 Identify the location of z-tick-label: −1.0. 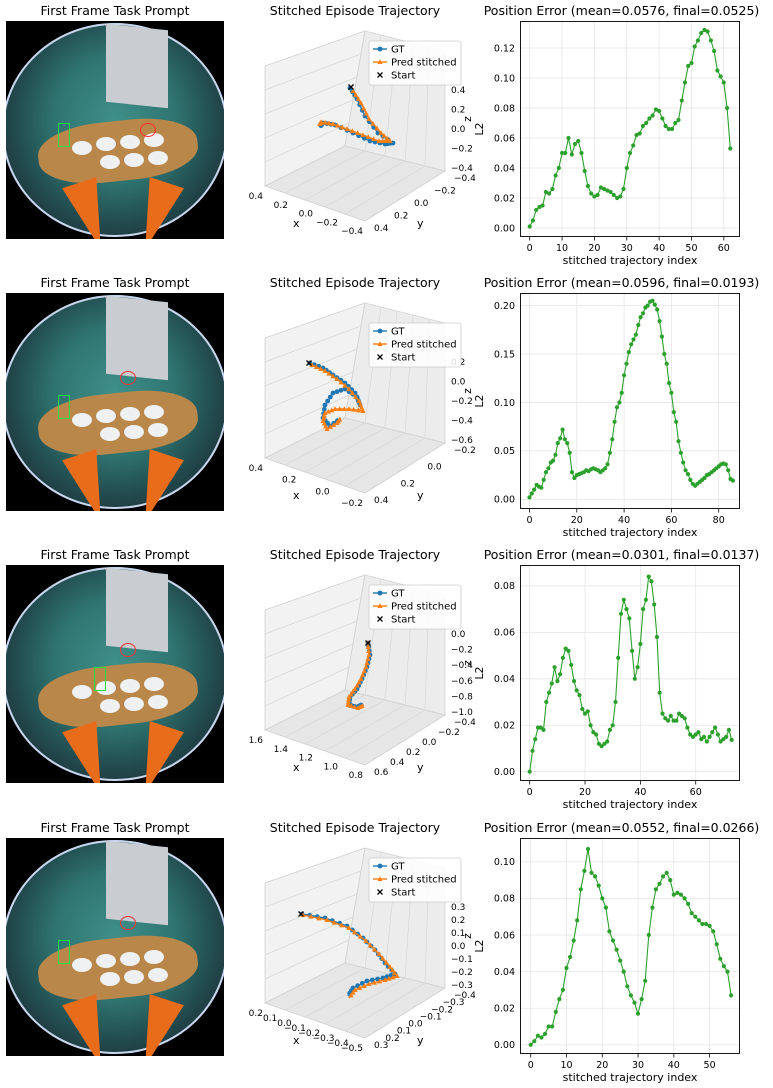
(462, 713).